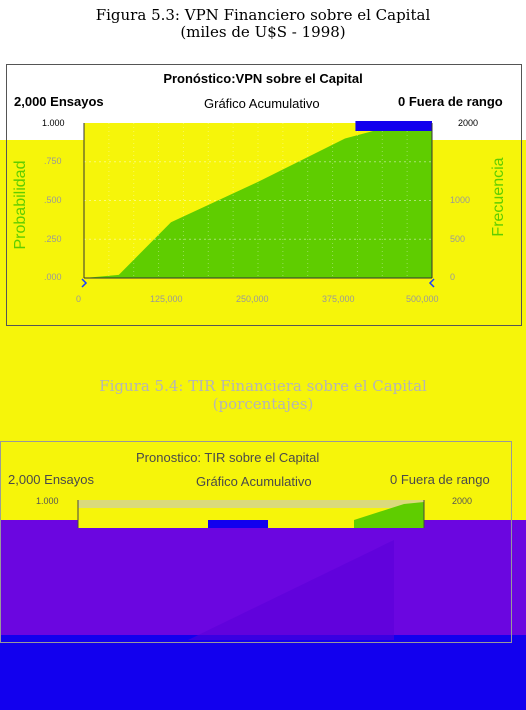  I want to click on figure1-caption-line2: (miles de U$S - 1998), so click(263, 32).